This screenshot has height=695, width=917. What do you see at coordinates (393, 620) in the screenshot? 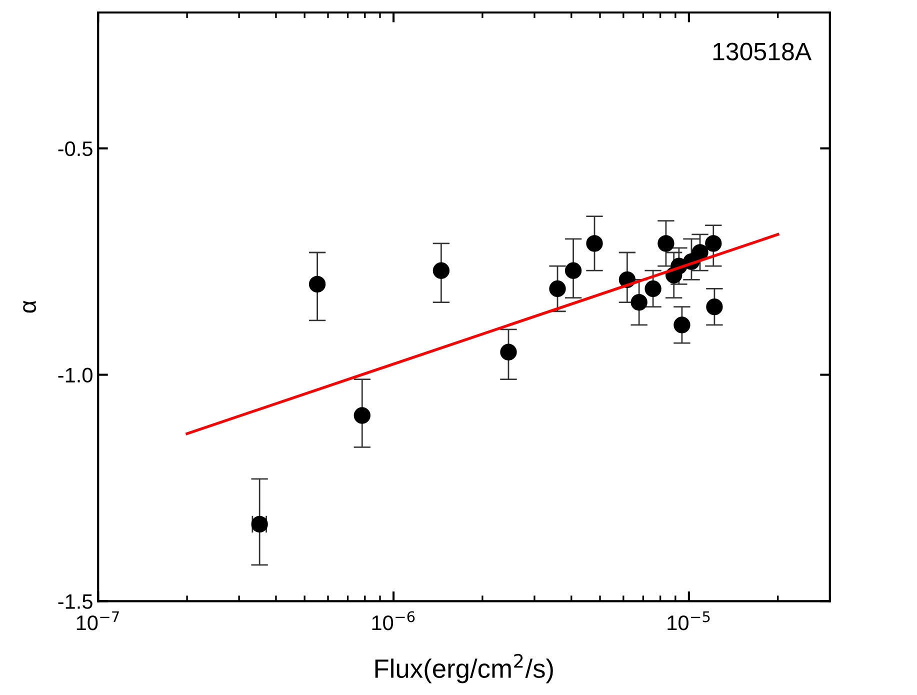
I see `x-tick-label: 10$^{−6}$` at bounding box center [393, 620].